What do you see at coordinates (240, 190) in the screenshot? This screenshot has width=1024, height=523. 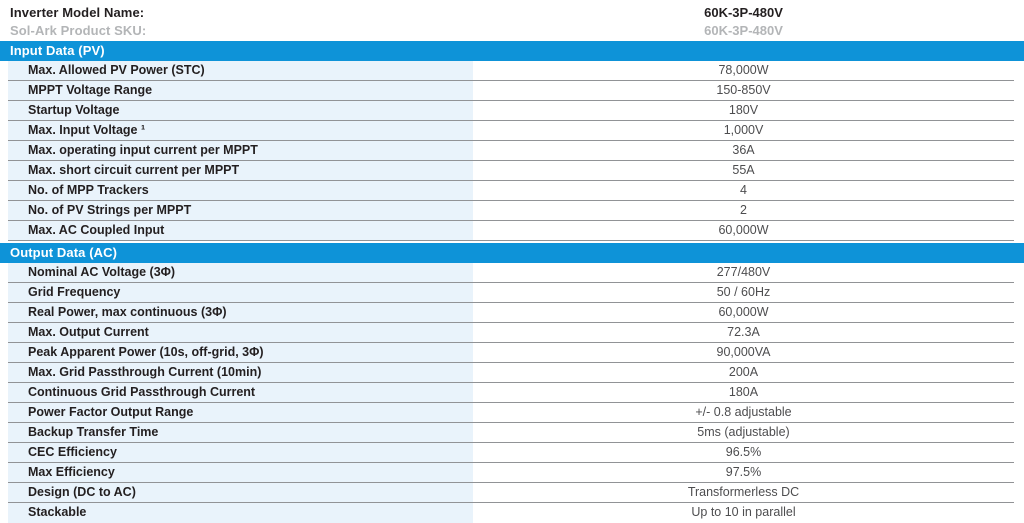 I see `spec-label: No. of MPP Trackers` at bounding box center [240, 190].